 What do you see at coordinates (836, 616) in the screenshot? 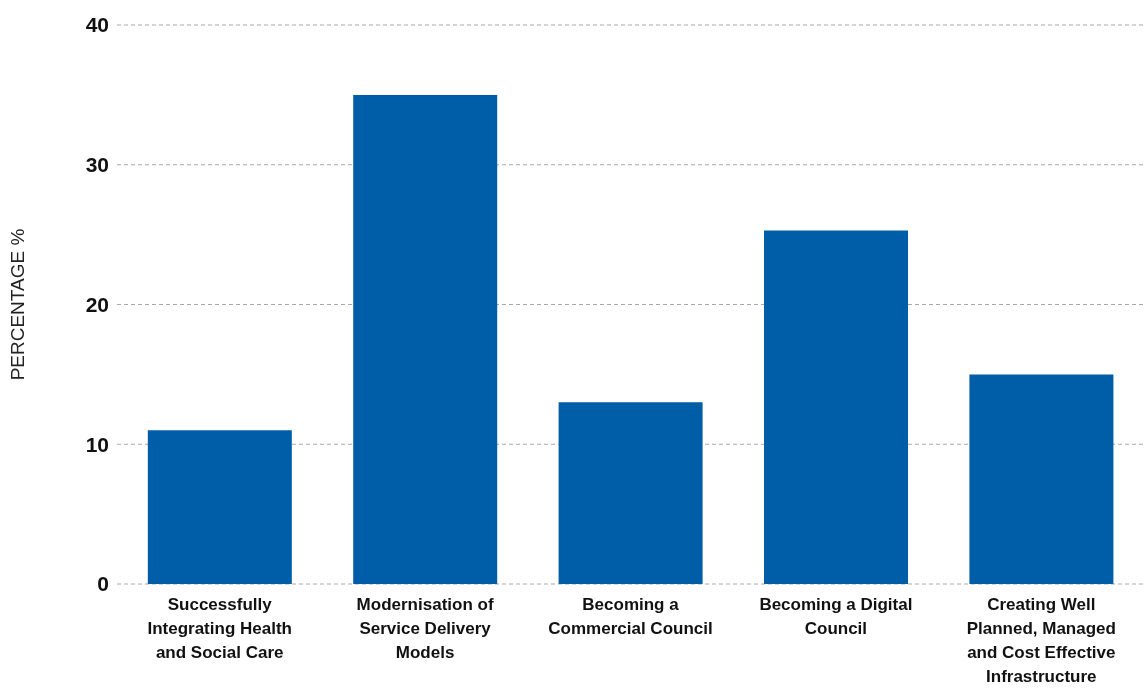
I see `x-tick-label: Becoming a Digital Council` at bounding box center [836, 616].